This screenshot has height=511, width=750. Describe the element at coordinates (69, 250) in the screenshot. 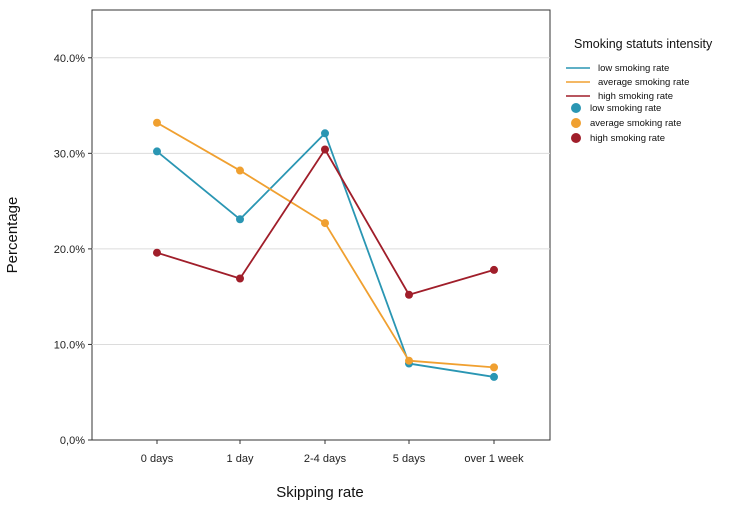

I see `y-tick-label: 20.0%` at that location.